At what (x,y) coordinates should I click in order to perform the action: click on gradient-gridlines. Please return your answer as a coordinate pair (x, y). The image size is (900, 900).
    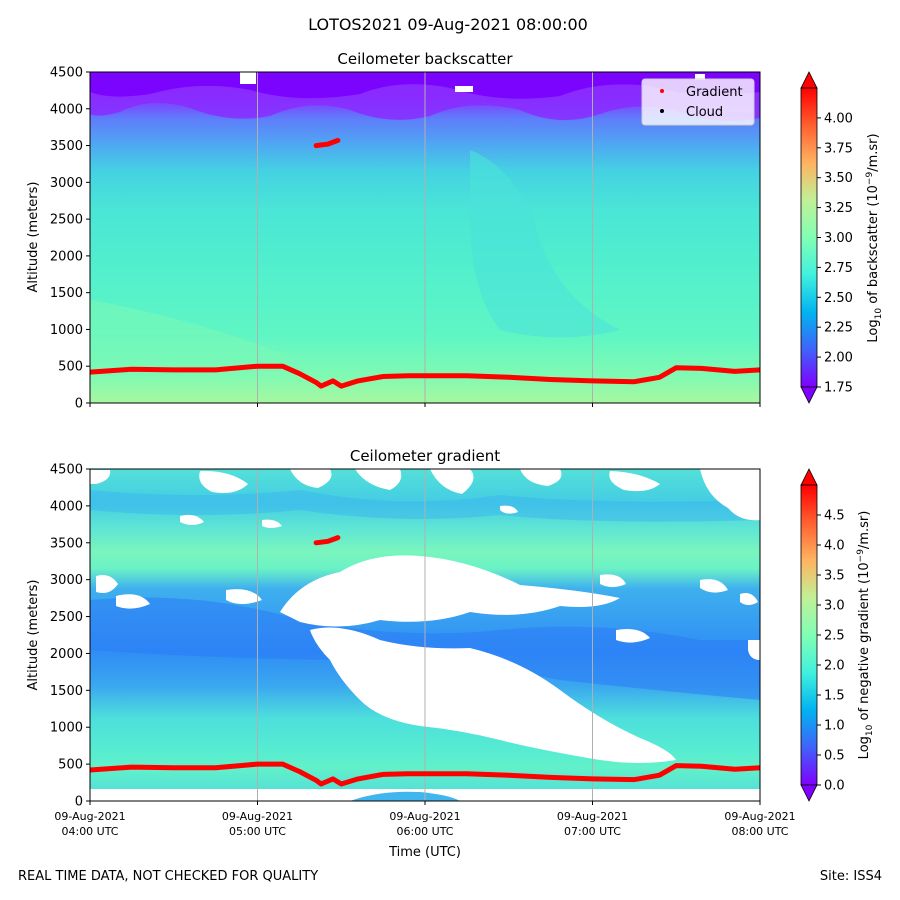
    Looking at the image, I should click on (425, 635).